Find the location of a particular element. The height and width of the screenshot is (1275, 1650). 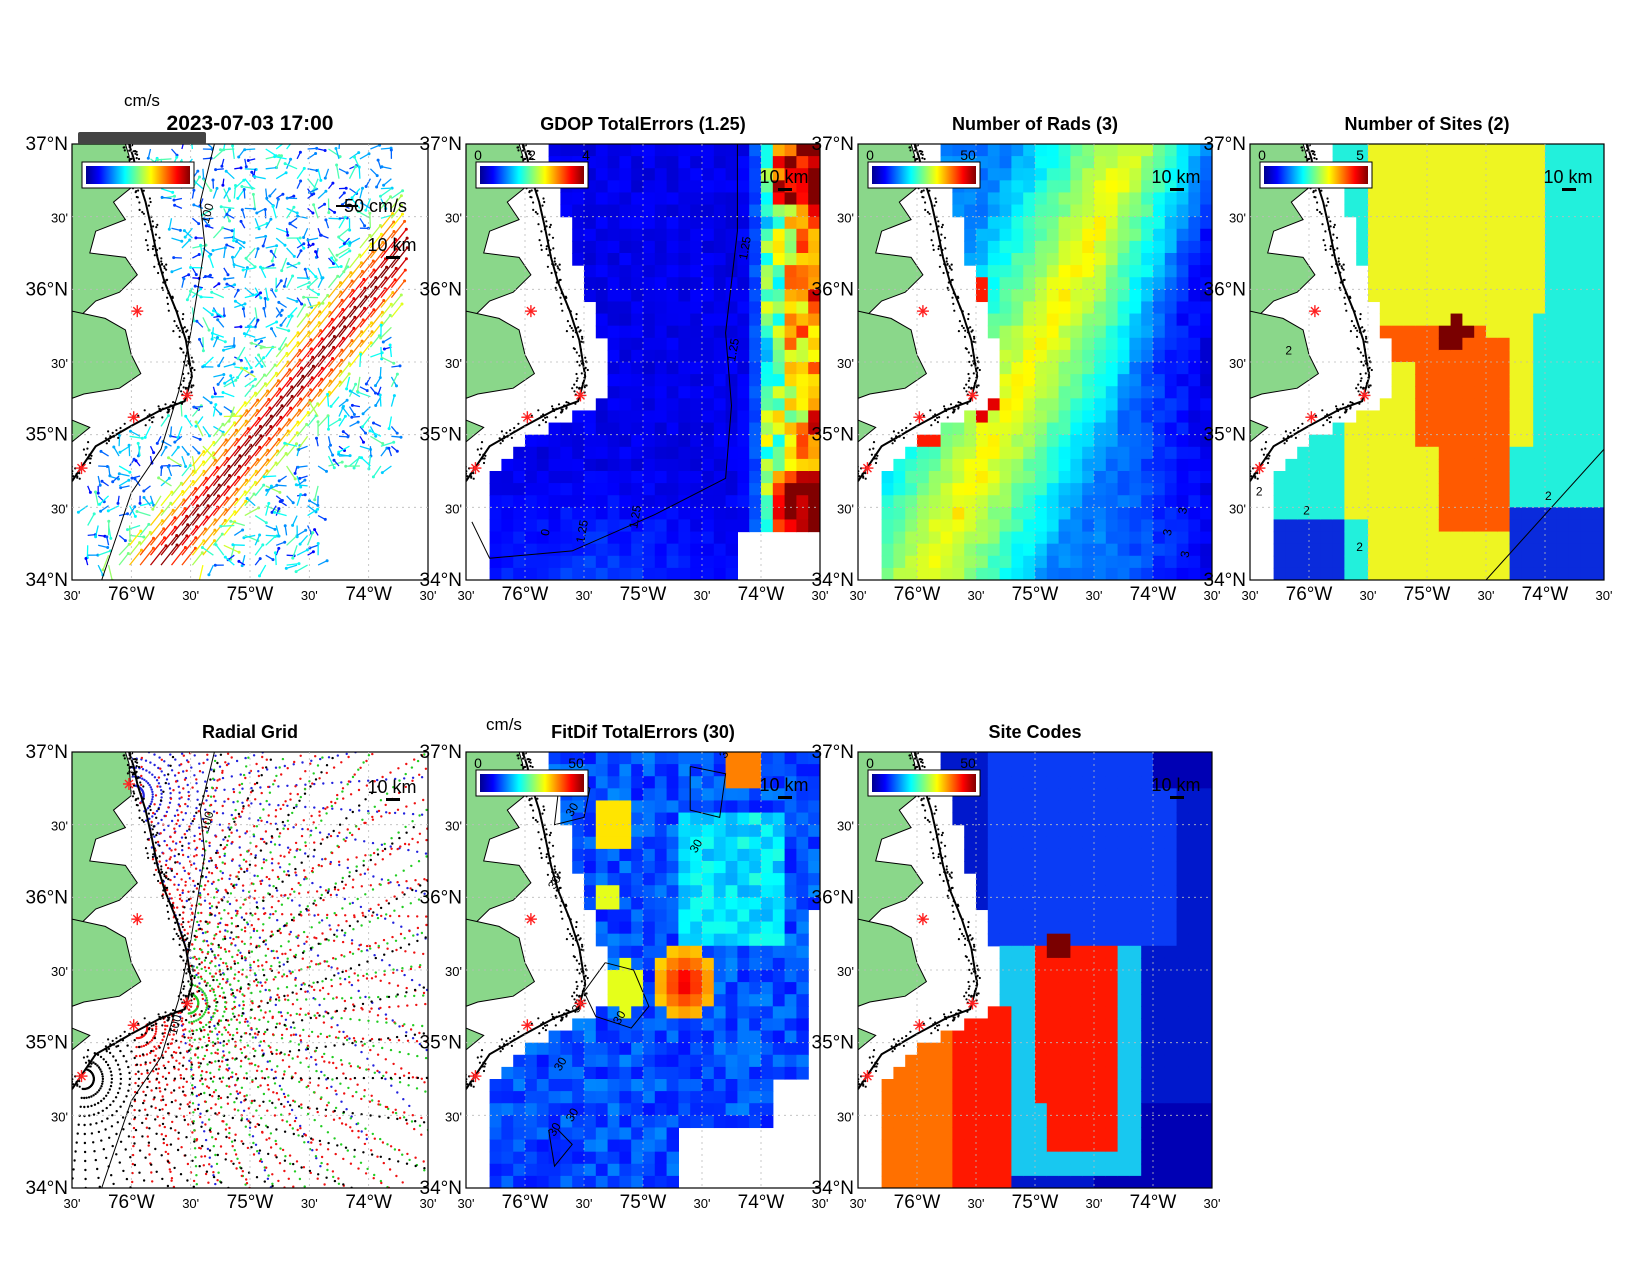

unit-label: cm/s is located at coordinates (504, 724).